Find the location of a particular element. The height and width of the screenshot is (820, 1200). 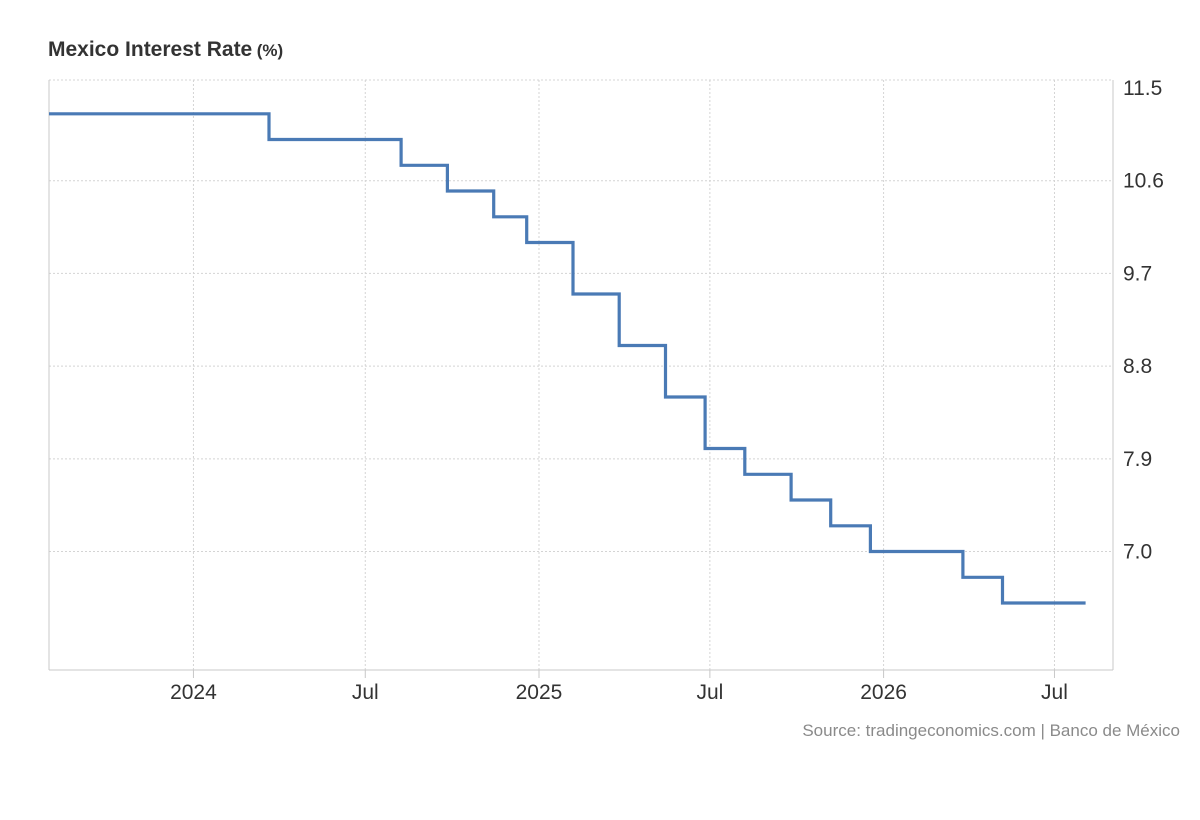

y-tick-label: 7.9 is located at coordinates (1137, 459).